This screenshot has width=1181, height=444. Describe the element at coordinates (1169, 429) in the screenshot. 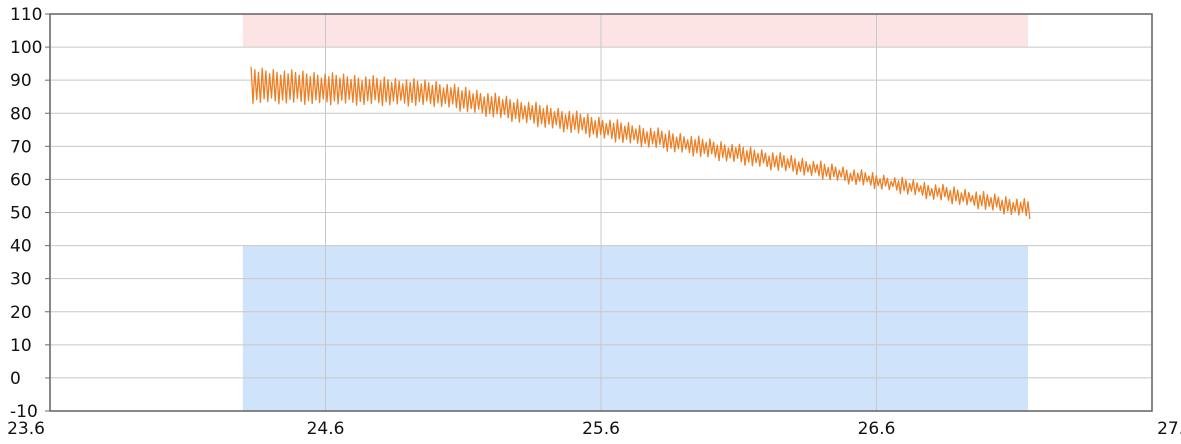

I see `x-tick-label-4: 27.6` at that location.